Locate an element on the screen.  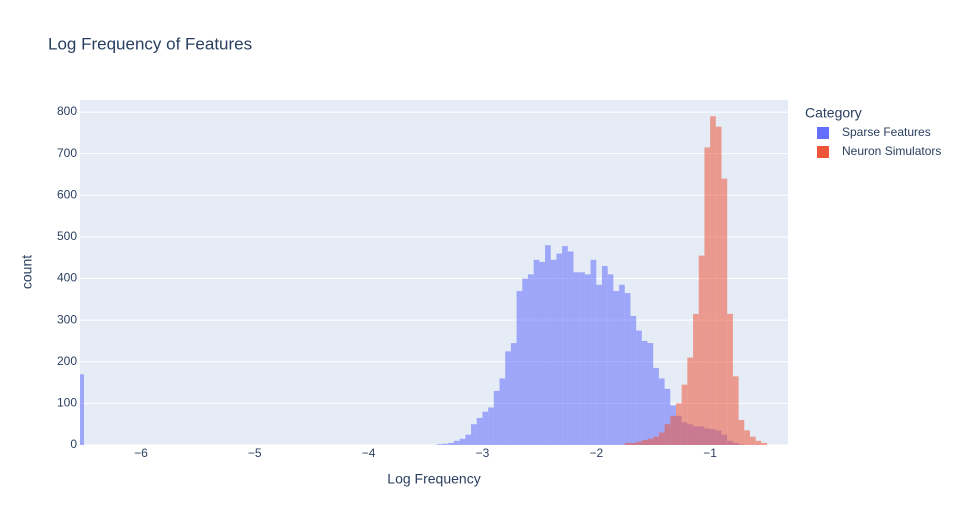
y-tick-label: 500 is located at coordinates (67, 236).